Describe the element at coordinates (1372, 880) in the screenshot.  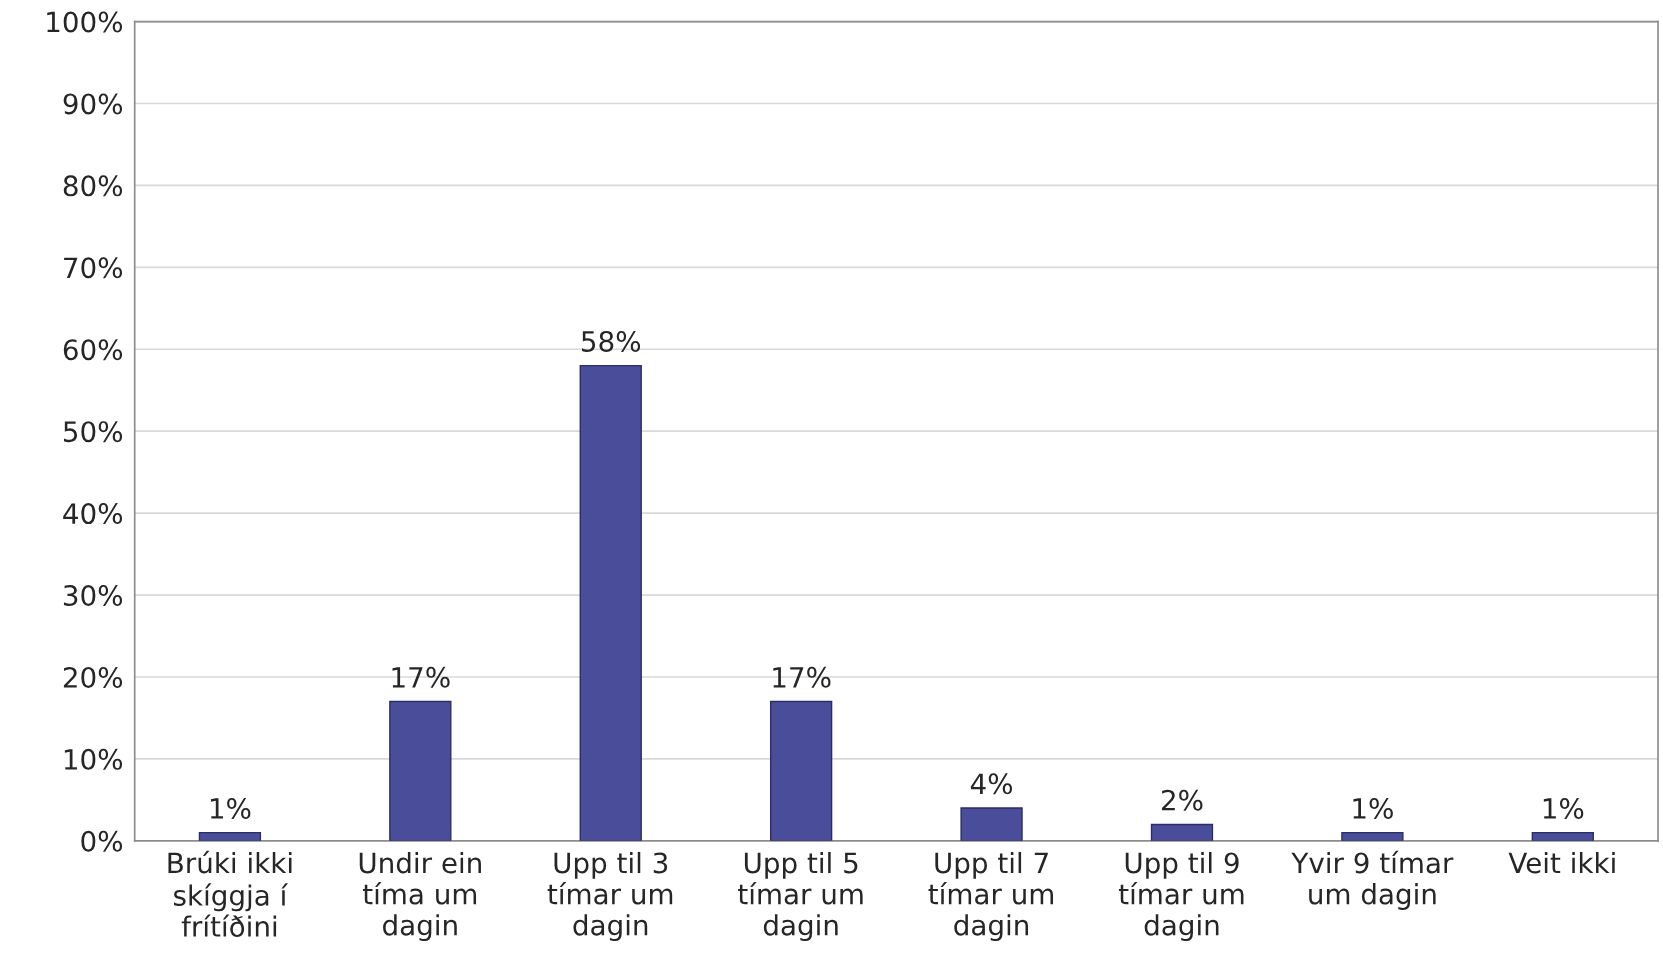
I see `x-tick-label: Yvir 9 tímar um dagin` at that location.